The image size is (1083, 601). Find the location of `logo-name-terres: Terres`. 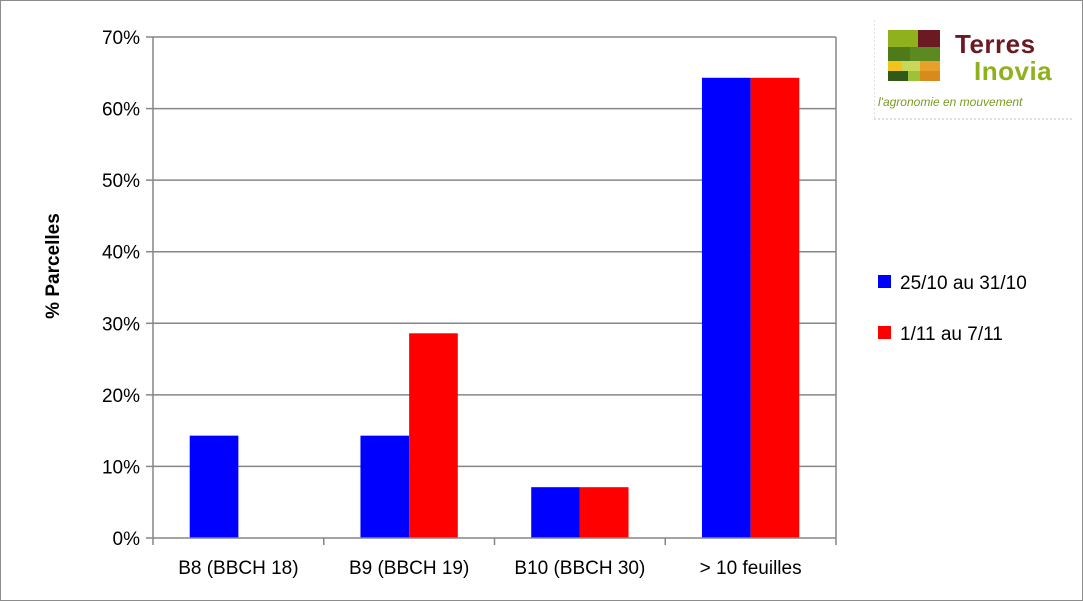

logo-name-terres: Terres is located at coordinates (995, 44).